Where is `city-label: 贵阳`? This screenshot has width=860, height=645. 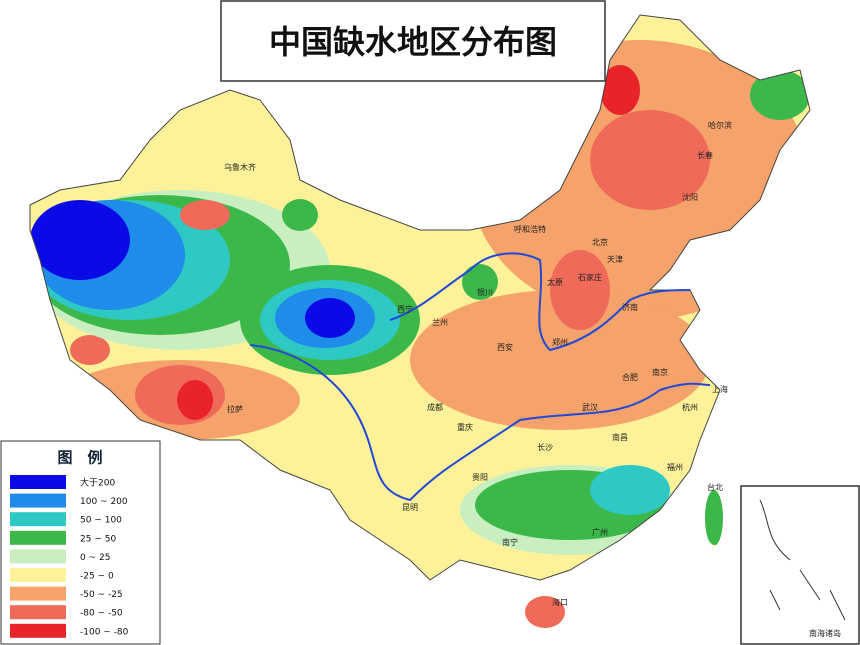 city-label: 贵阳 is located at coordinates (480, 477).